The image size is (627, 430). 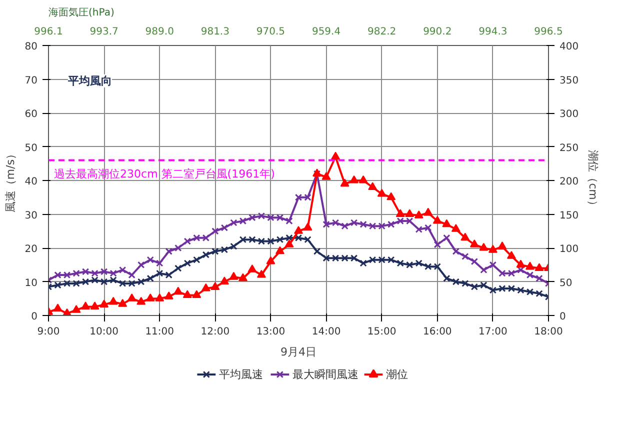 I want to click on x-tick-label: 14:00, so click(x=326, y=332).